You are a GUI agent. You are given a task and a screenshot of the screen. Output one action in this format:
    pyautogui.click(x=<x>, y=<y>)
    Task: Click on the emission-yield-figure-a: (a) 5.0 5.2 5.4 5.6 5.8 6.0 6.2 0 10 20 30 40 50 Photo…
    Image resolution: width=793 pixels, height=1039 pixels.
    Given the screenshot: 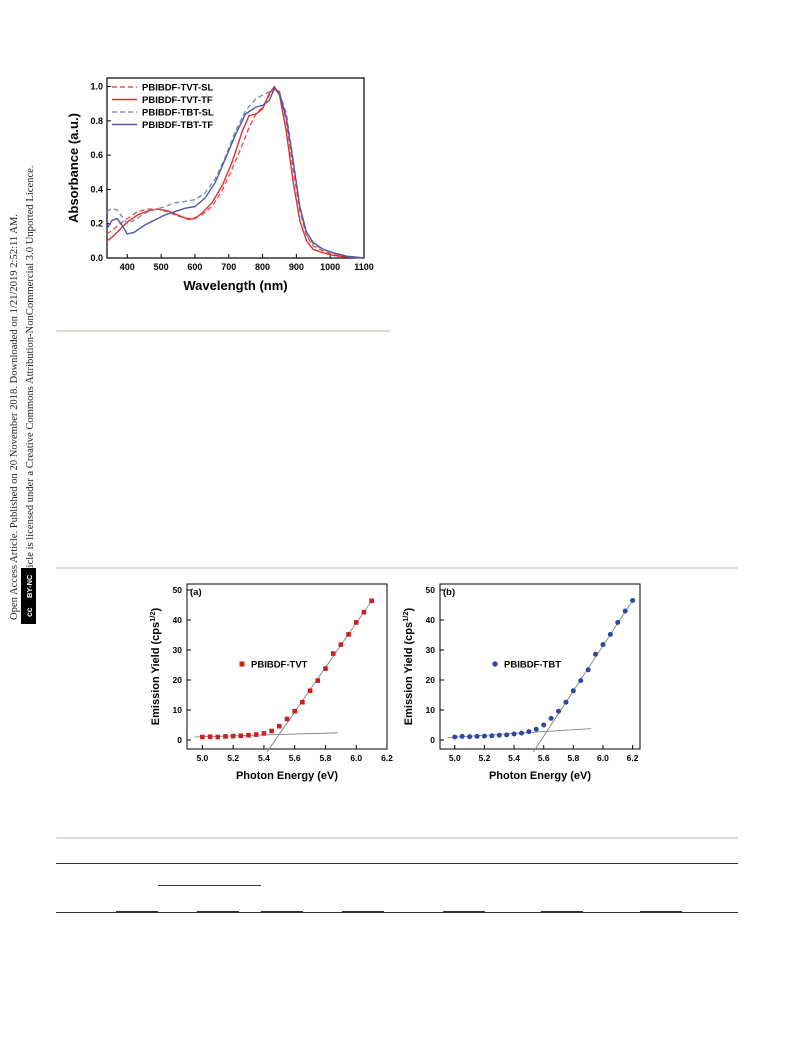 What is the action you would take?
    pyautogui.click(x=270, y=685)
    